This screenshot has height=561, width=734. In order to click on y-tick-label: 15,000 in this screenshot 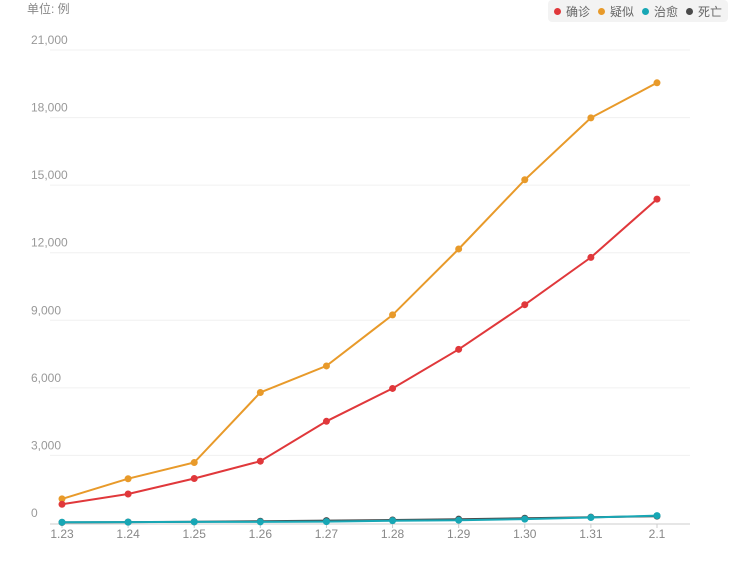, I will do `click(49, 175)`.